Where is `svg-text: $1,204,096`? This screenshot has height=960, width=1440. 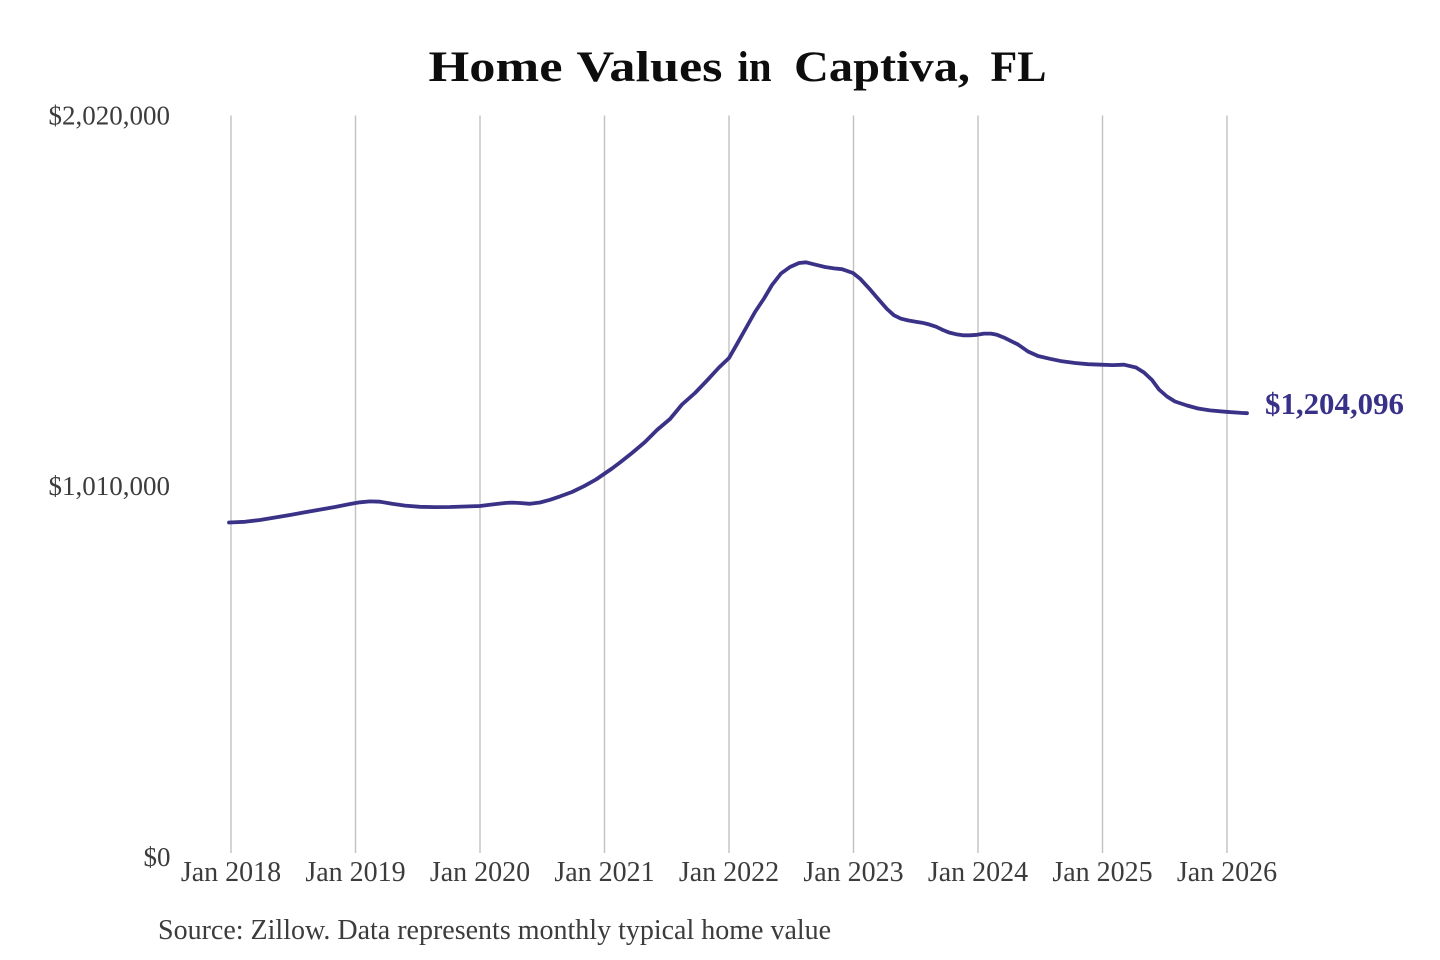
svg-text: $1,204,096 is located at coordinates (1334, 404).